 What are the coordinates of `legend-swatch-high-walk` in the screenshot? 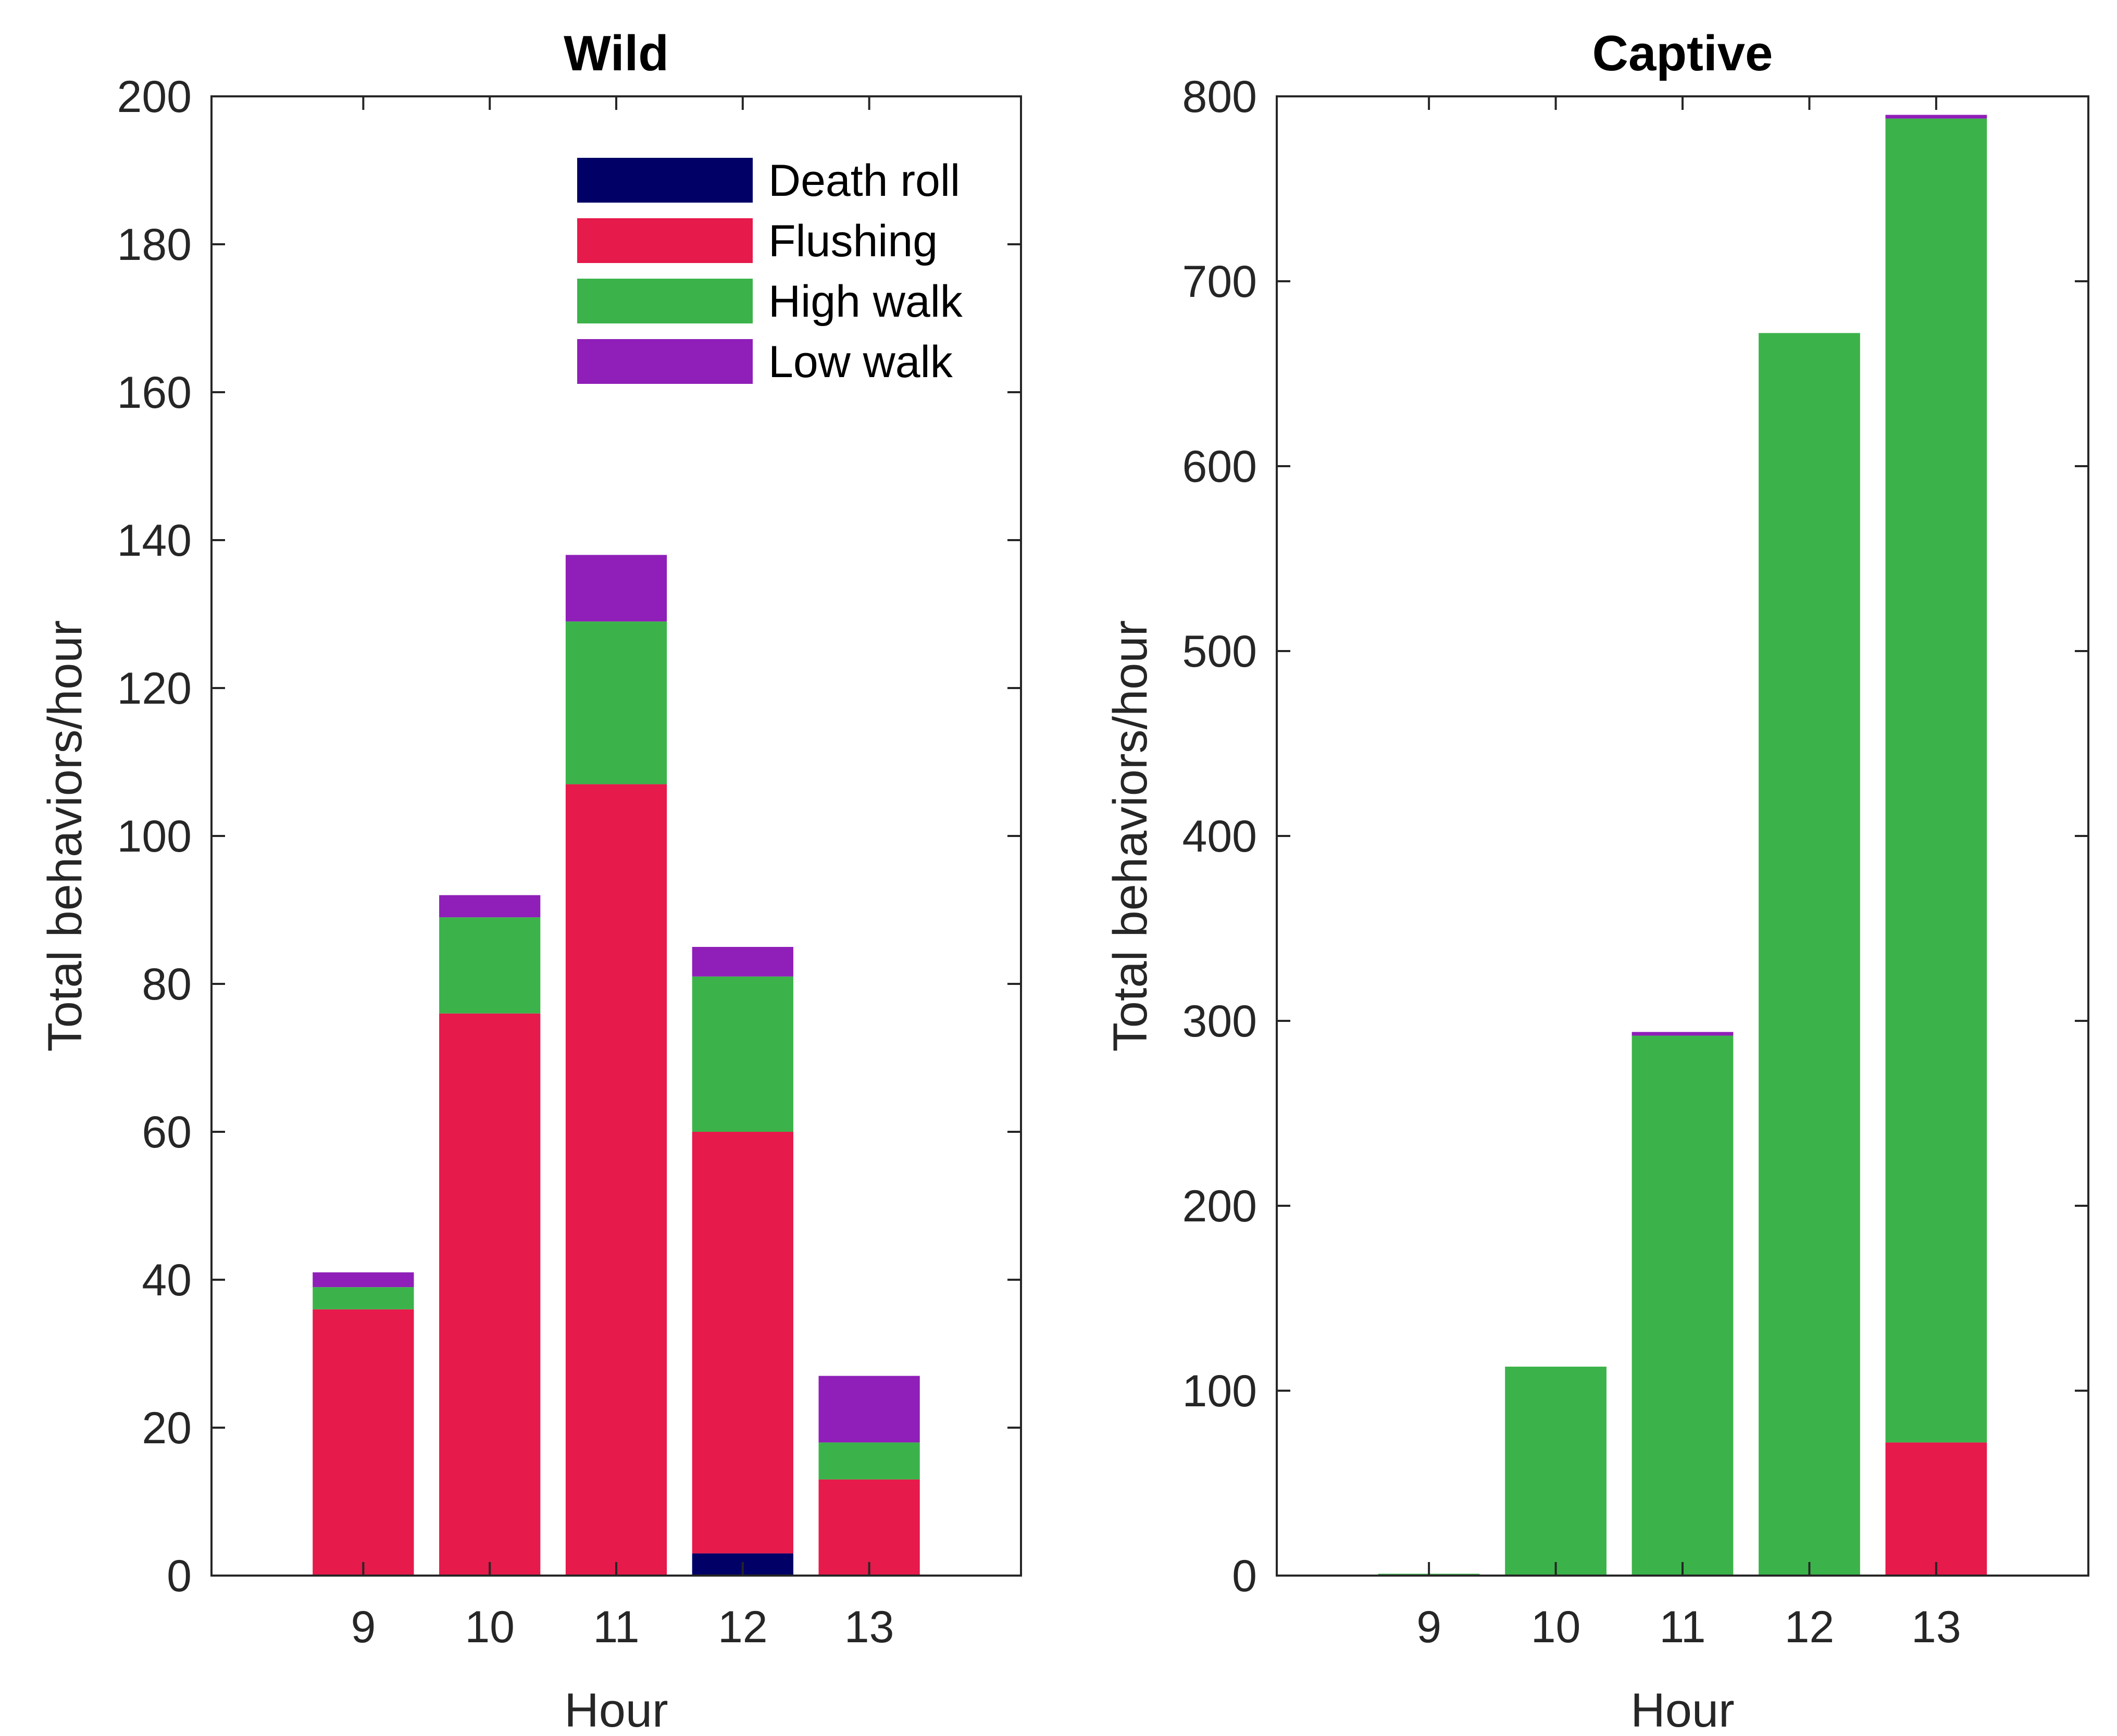 It's located at (665, 301).